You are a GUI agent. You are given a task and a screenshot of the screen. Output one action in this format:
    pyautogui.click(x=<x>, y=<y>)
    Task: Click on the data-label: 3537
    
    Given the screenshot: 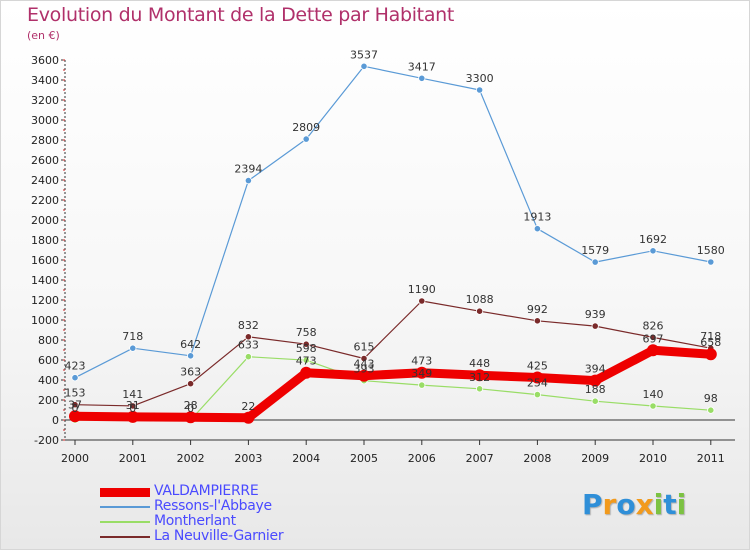 What is the action you would take?
    pyautogui.click(x=364, y=54)
    